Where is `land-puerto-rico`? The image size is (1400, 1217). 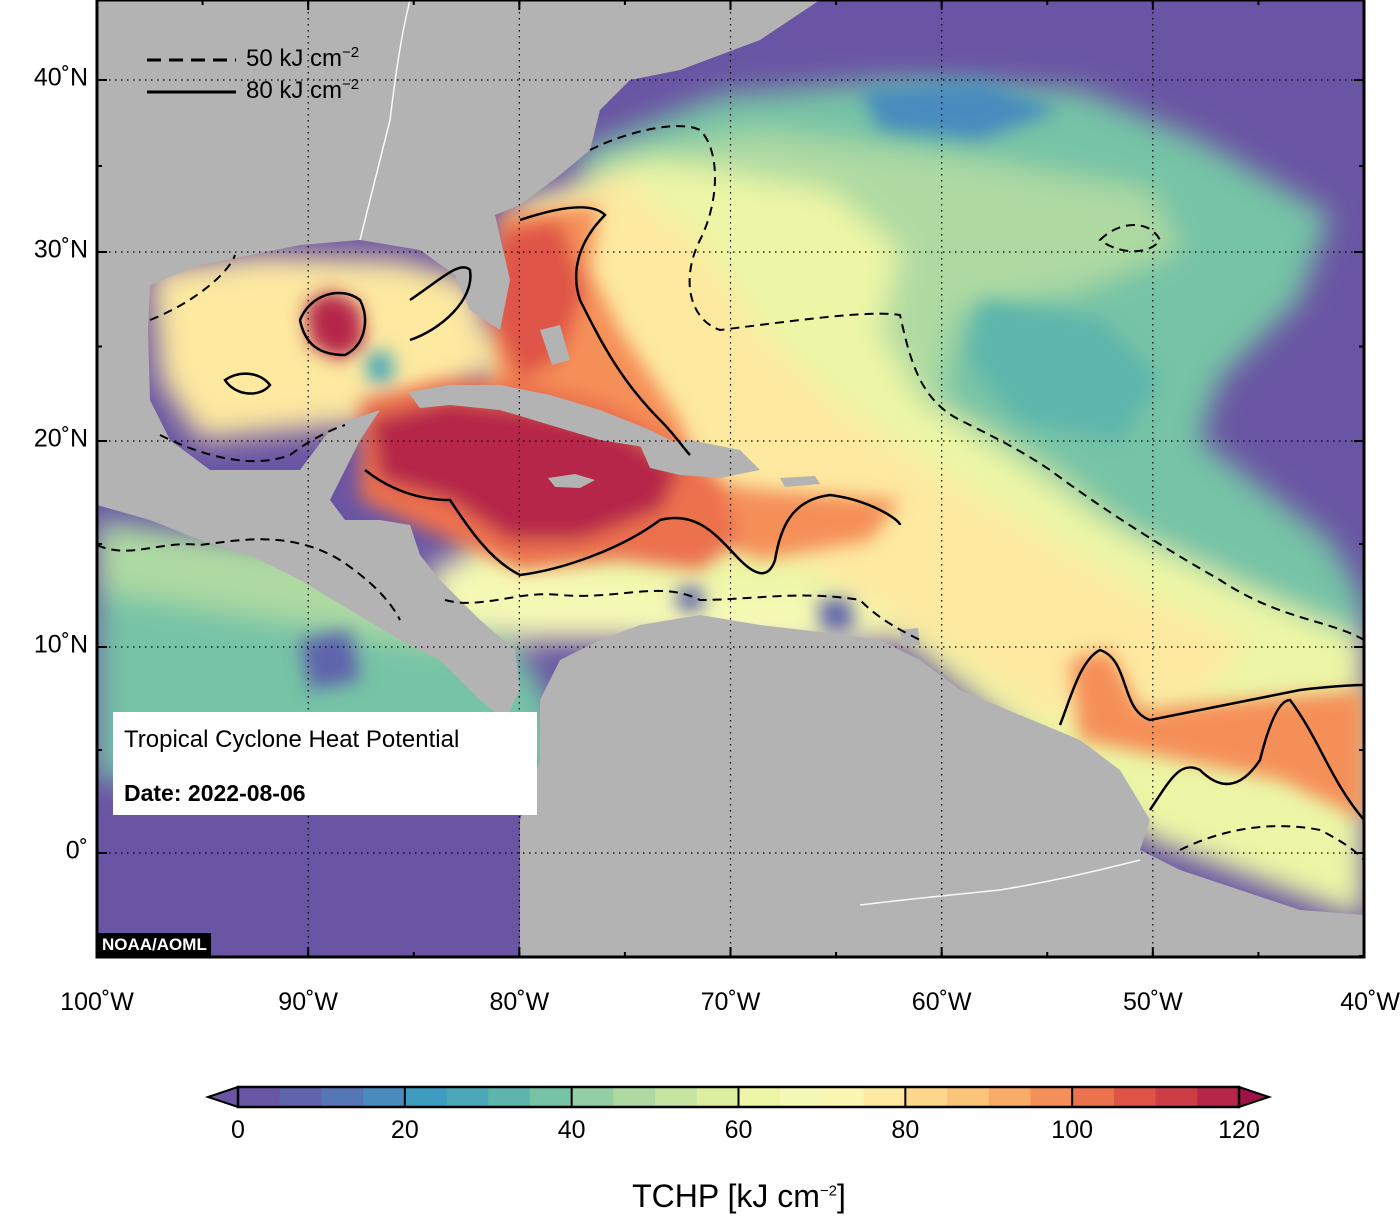 land-puerto-rico is located at coordinates (800, 481).